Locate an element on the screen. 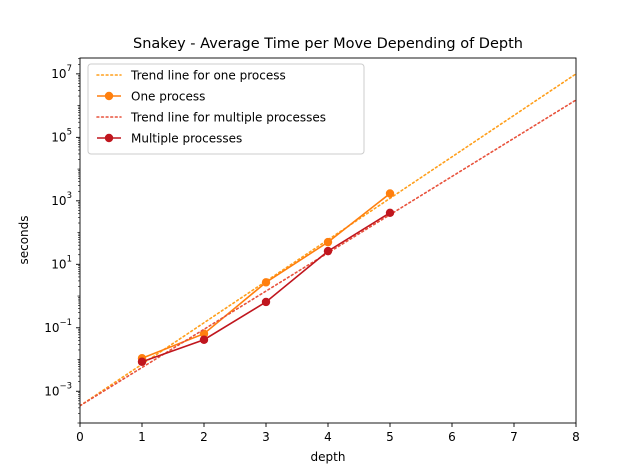 Image resolution: width=640 pixels, height=473 pixels. legend-label-trend-line-for-one-process: Trend line for one process is located at coordinates (208, 76).